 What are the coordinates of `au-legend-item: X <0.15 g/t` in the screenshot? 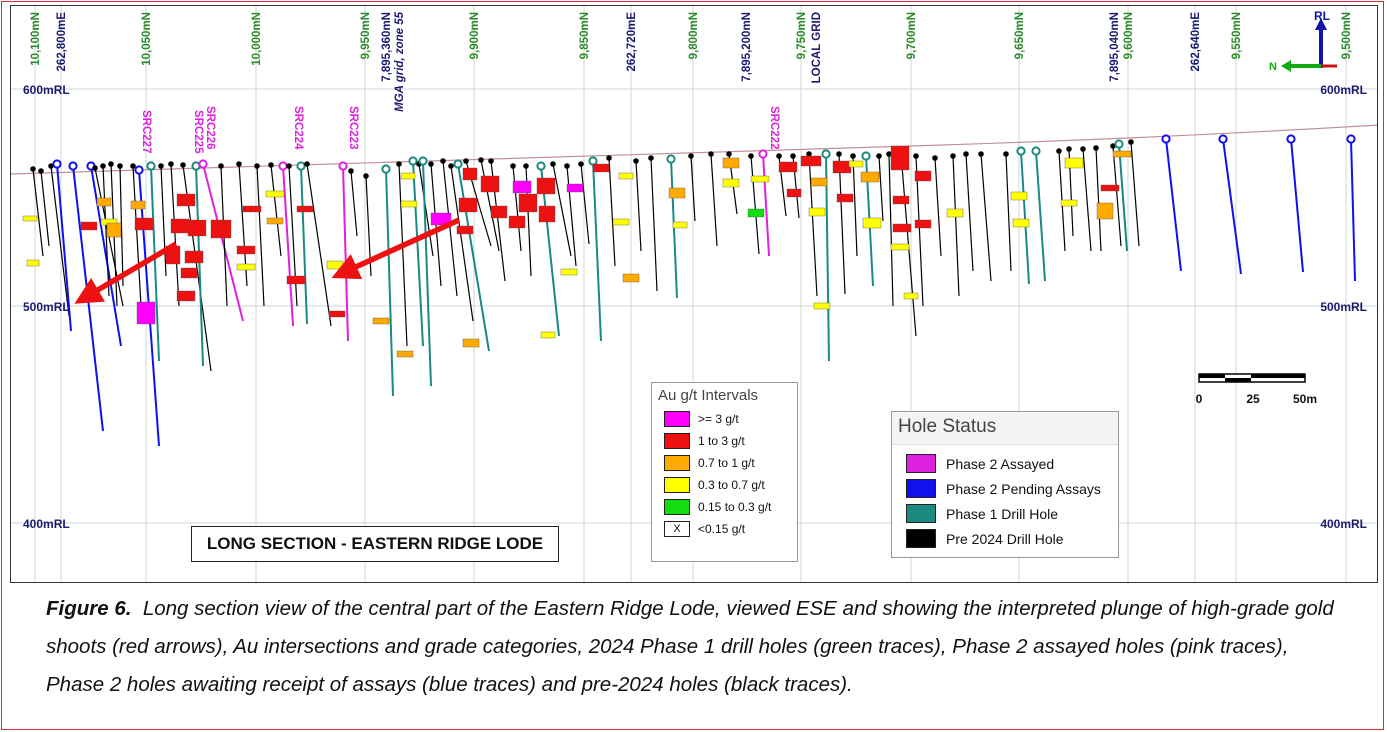 It's located at (724, 529).